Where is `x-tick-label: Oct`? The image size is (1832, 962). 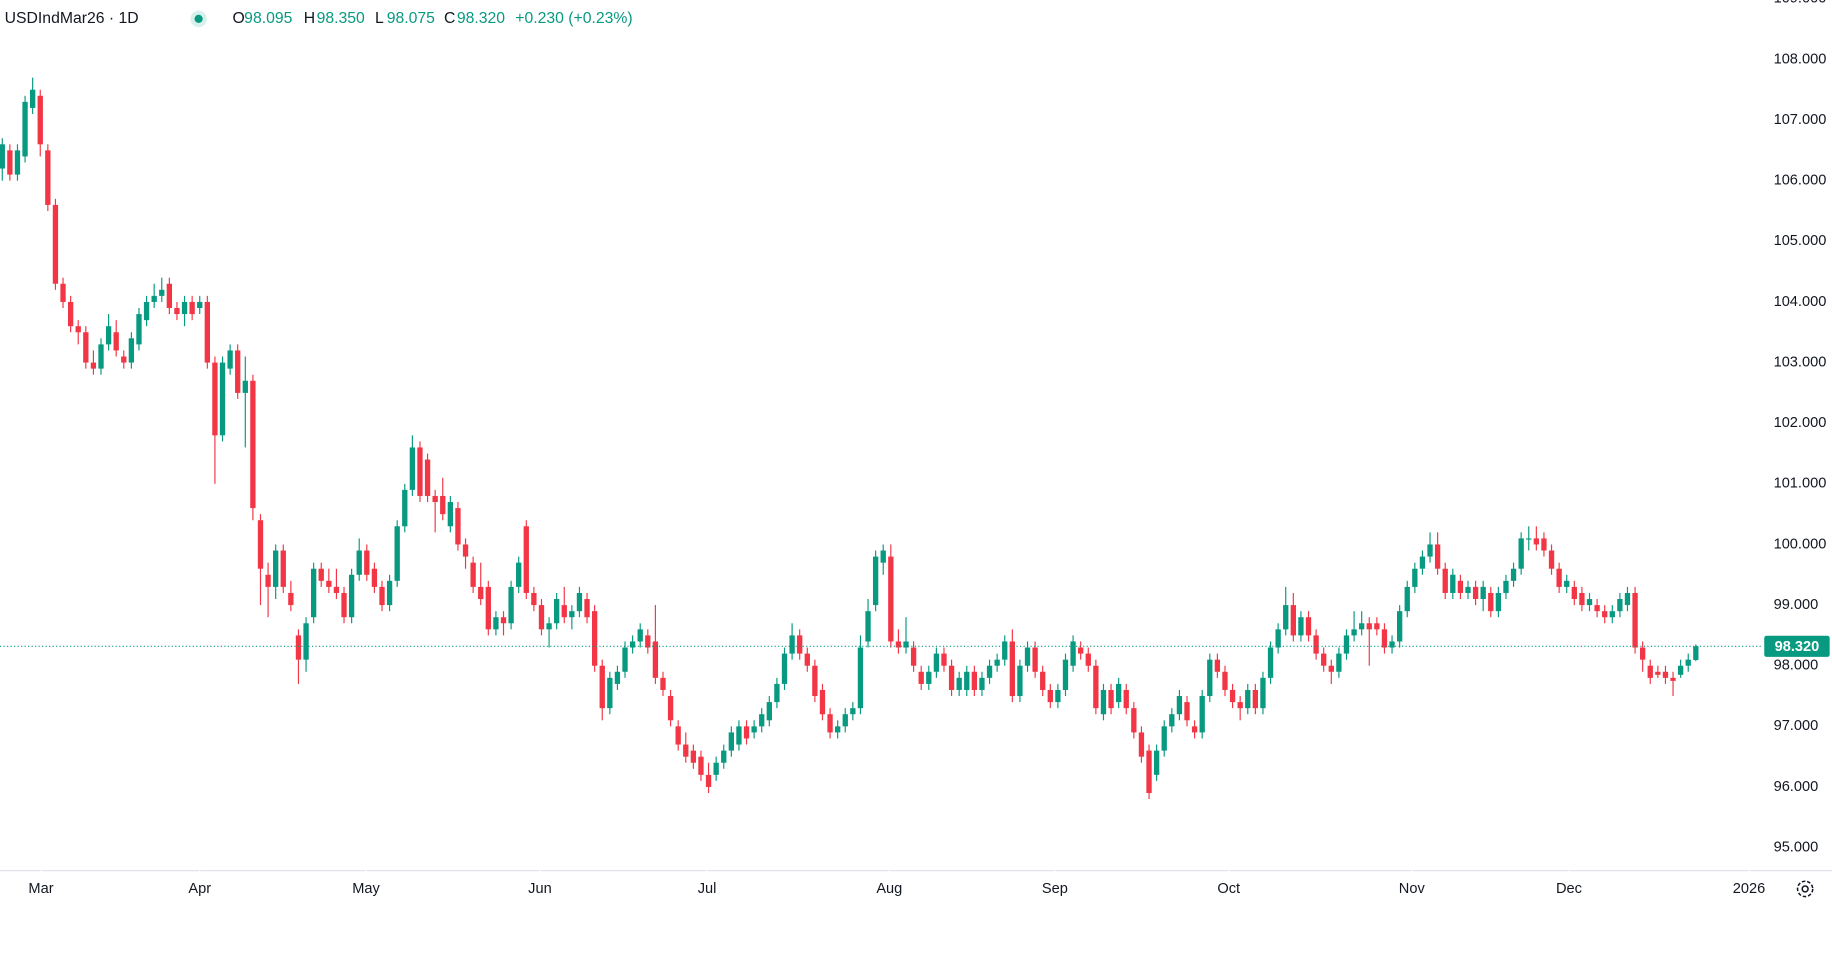
x-tick-label: Oct is located at coordinates (1228, 889).